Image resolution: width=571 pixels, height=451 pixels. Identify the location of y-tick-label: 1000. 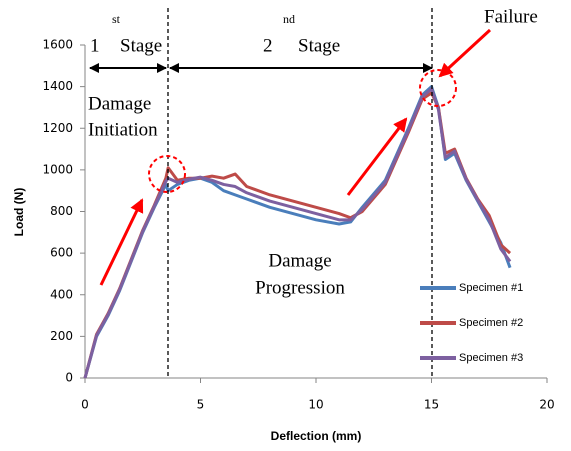
(57, 169).